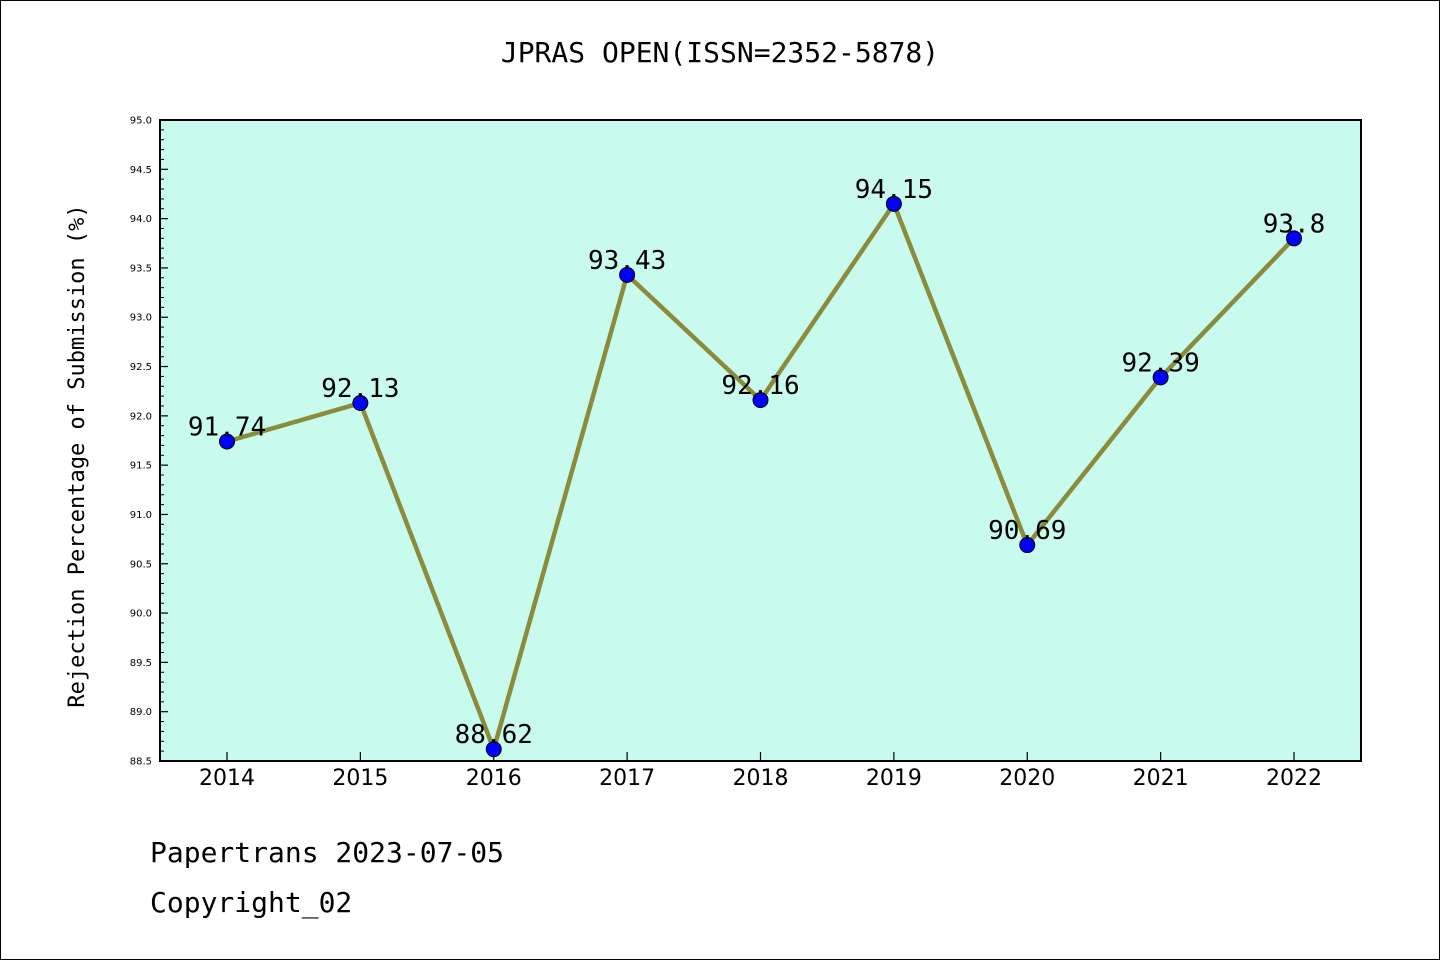  What do you see at coordinates (894, 778) in the screenshot?
I see `x-tick-label: 2019` at bounding box center [894, 778].